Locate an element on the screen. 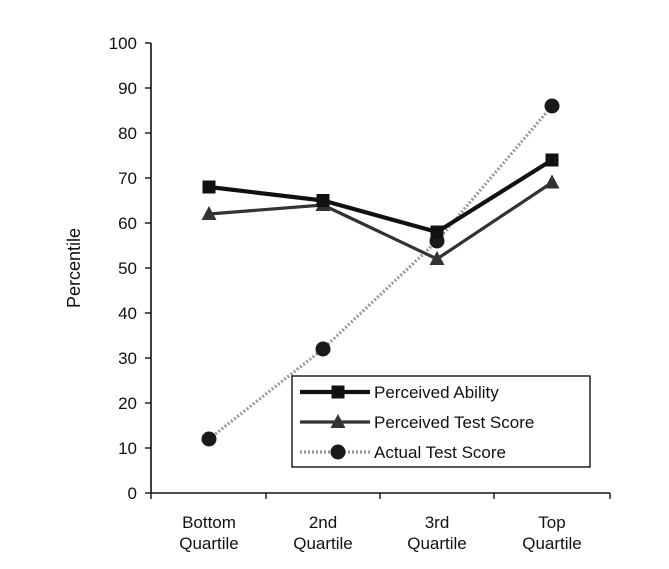 Image resolution: width=669 pixels, height=569 pixels. y-tick-label: 90 is located at coordinates (127, 88).